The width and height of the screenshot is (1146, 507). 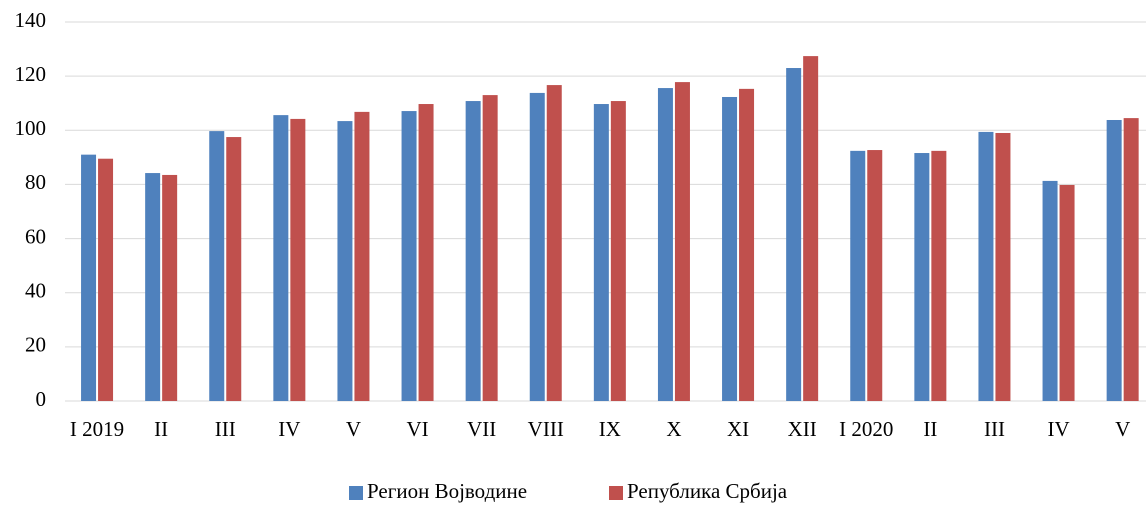 I want to click on x-tick-label: I 2019, so click(x=97, y=429).